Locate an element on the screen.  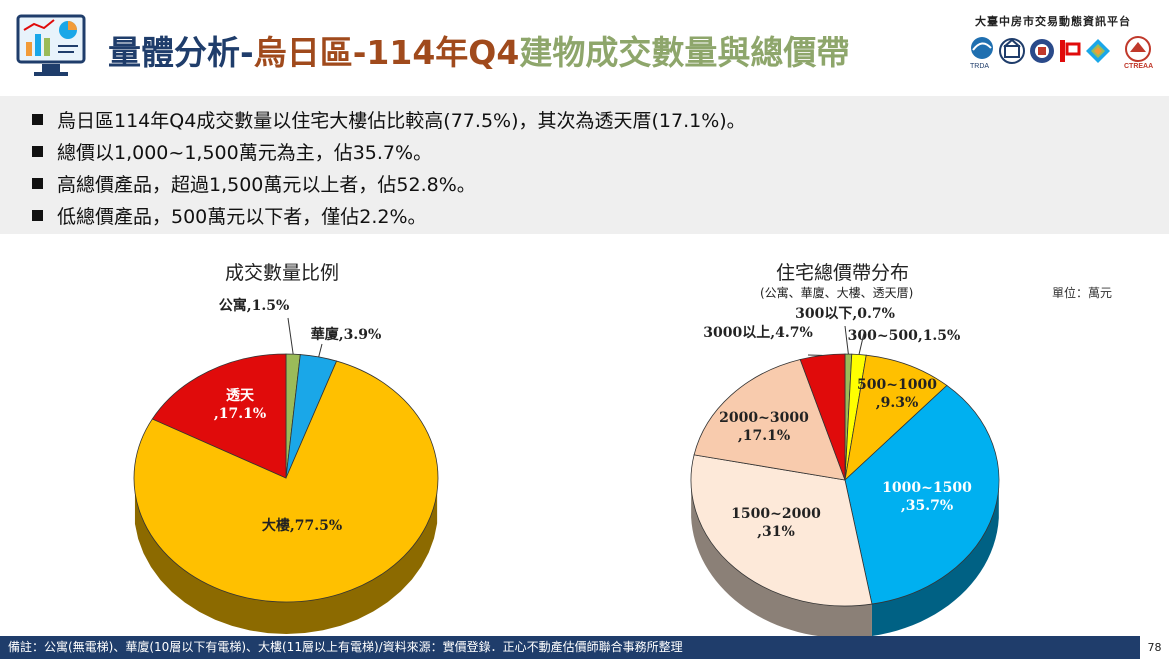
pie-label-300~500: 300~500,1.5% is located at coordinates (904, 336).